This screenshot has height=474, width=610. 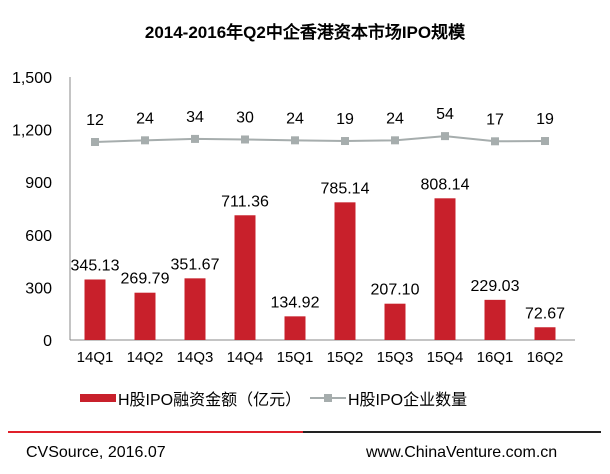 I want to click on legend-line-label: H股IPO企业数量, so click(x=408, y=400).